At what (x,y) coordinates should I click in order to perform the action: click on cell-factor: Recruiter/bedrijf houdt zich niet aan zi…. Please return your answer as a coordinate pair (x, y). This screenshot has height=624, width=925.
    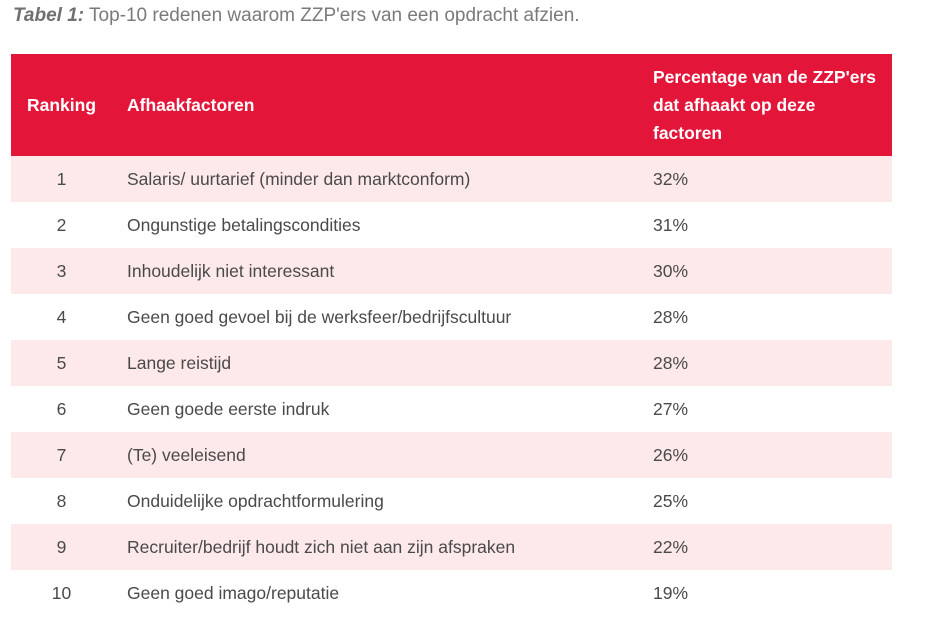
    Looking at the image, I should click on (321, 546).